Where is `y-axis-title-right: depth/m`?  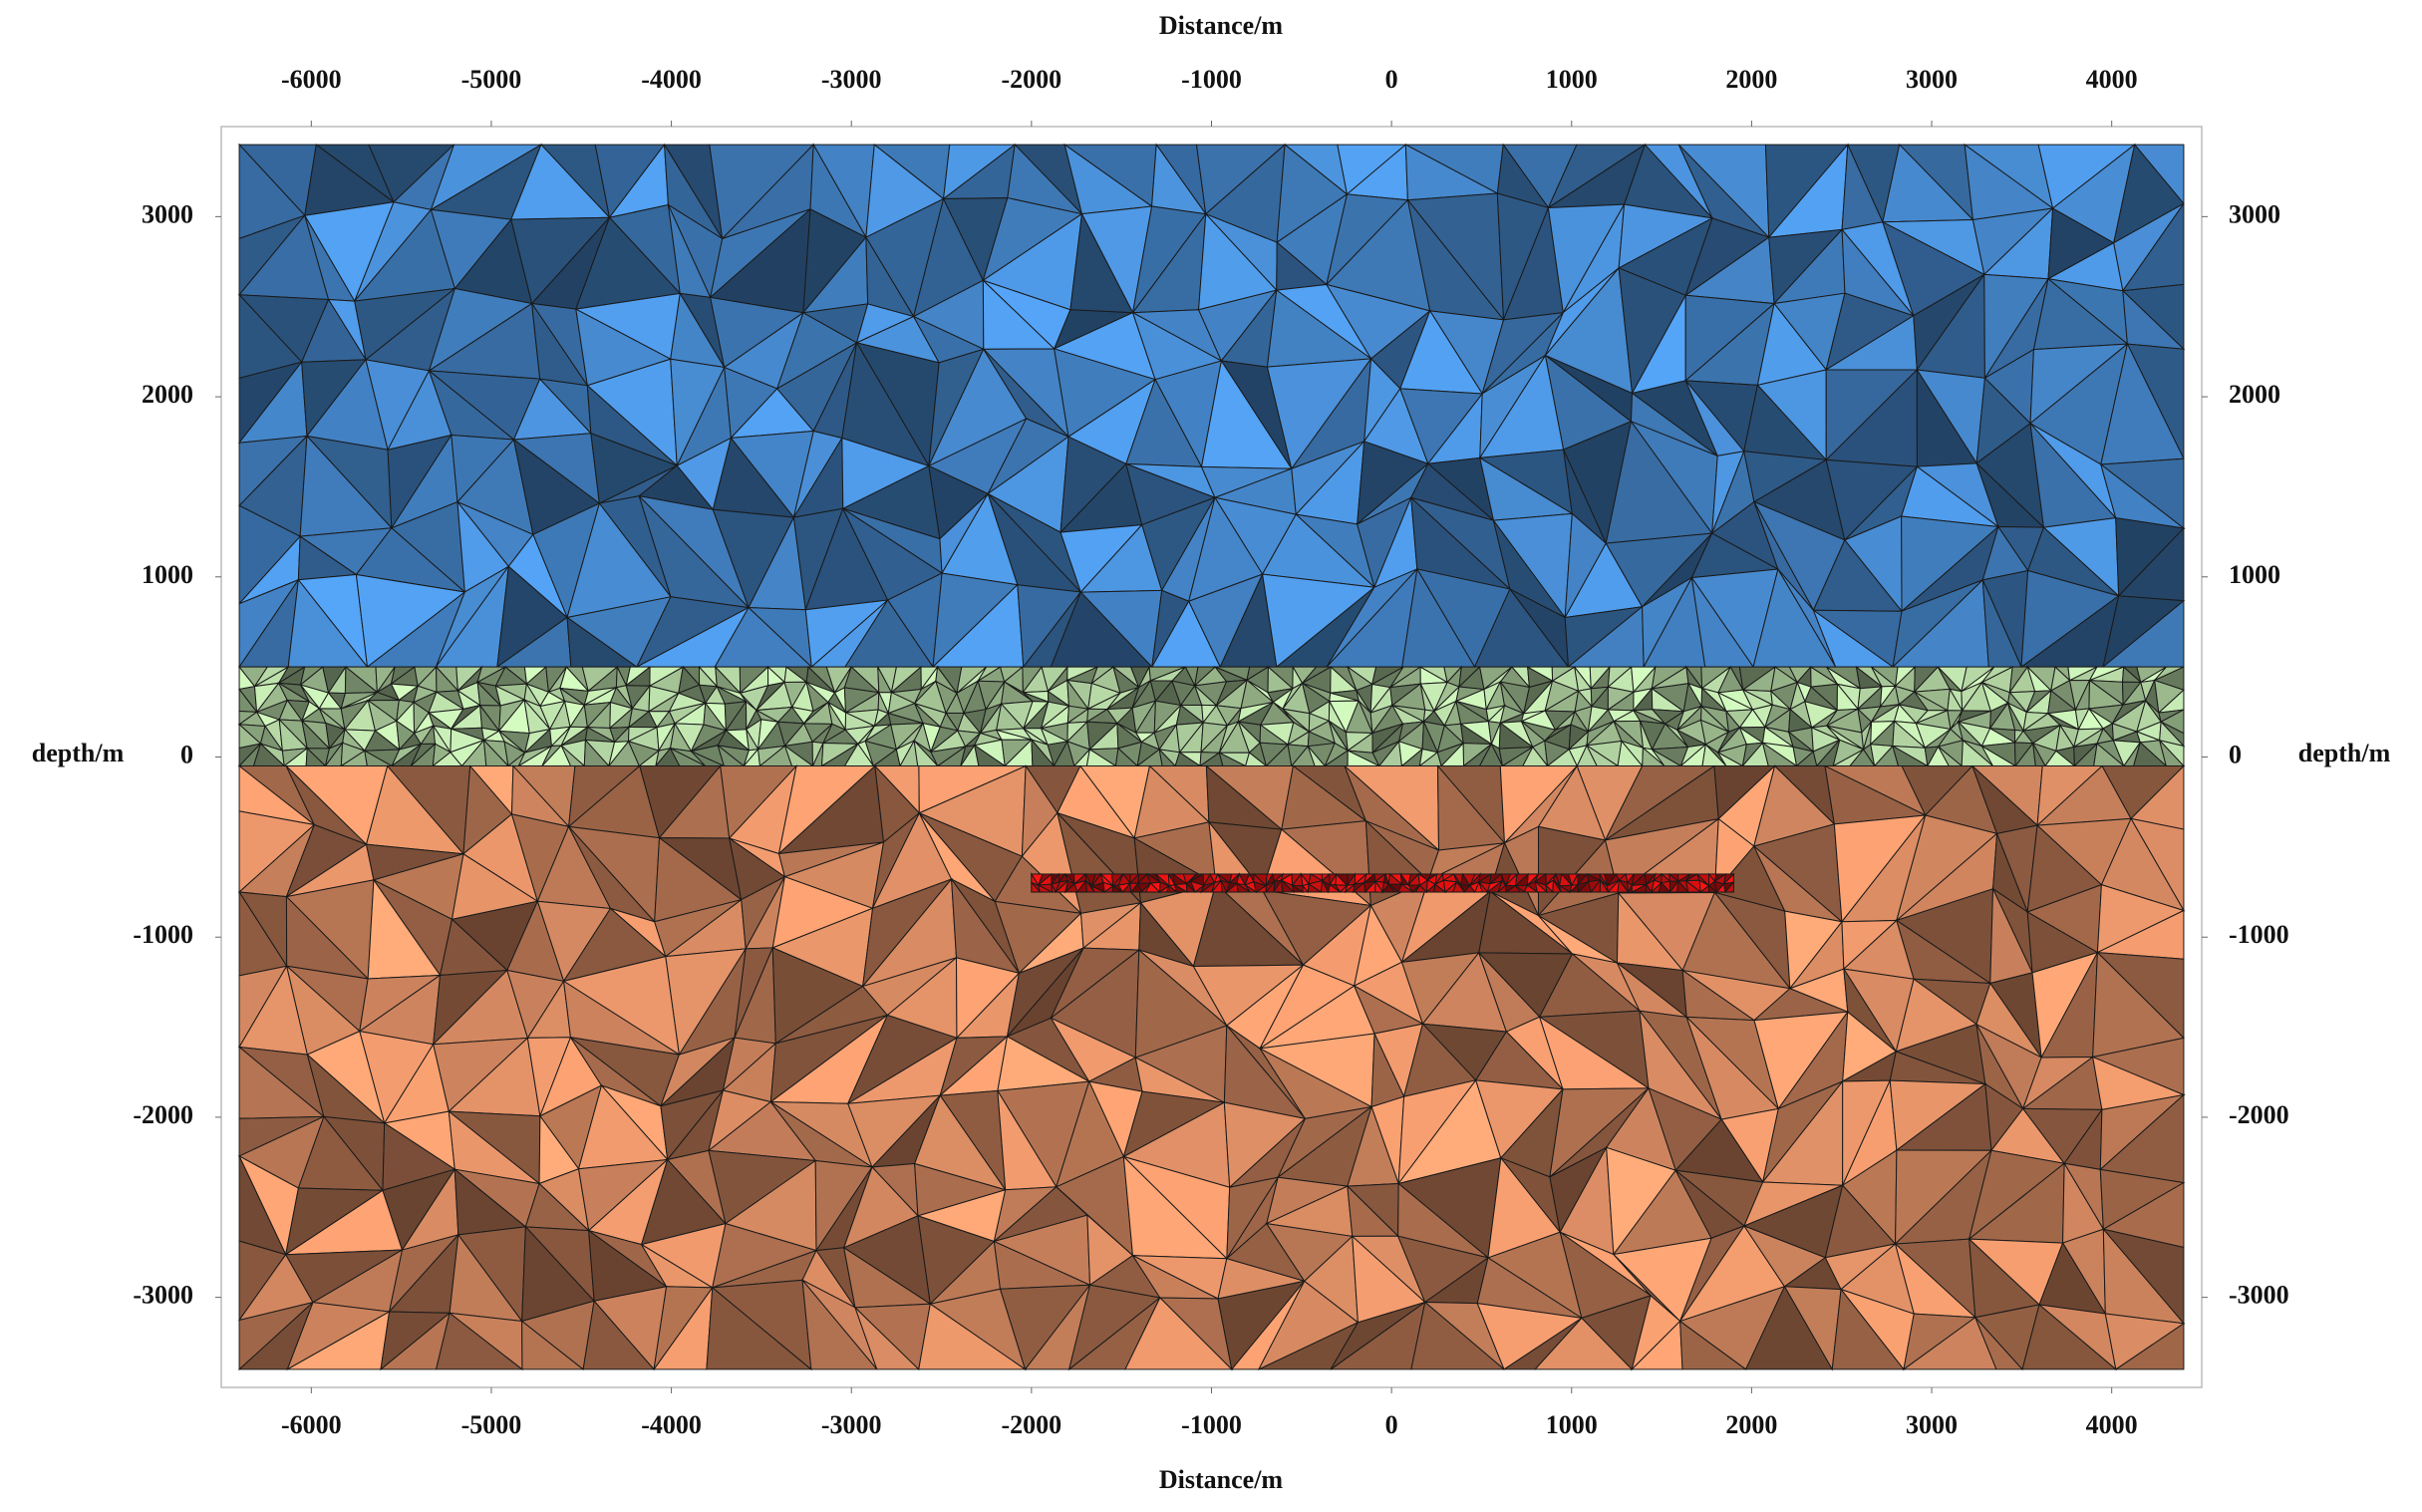
y-axis-title-right: depth/m is located at coordinates (2344, 753).